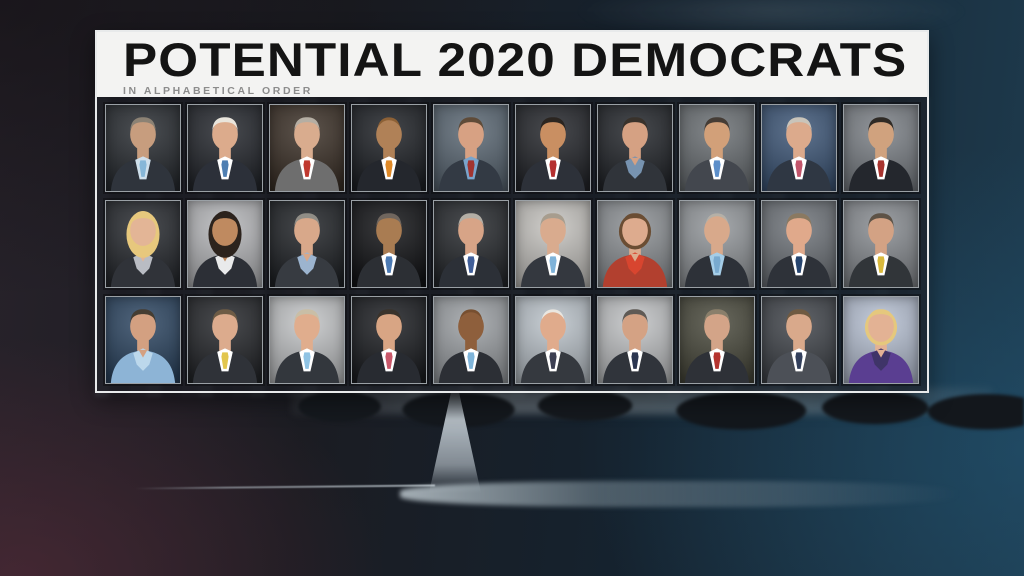 This screenshot has height=576, width=1024. I want to click on portrait-mark-cuban, so click(635, 148).